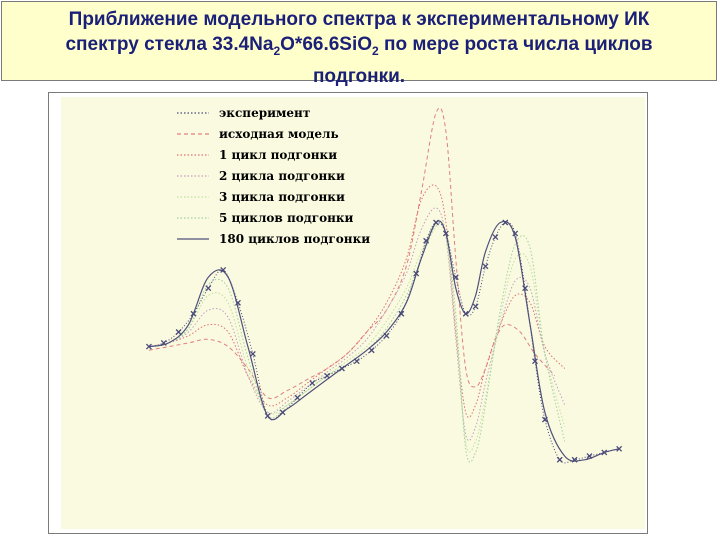 The height and width of the screenshot is (540, 720). I want to click on legend-entry-4: 3 цикла подгонки, so click(282, 197).